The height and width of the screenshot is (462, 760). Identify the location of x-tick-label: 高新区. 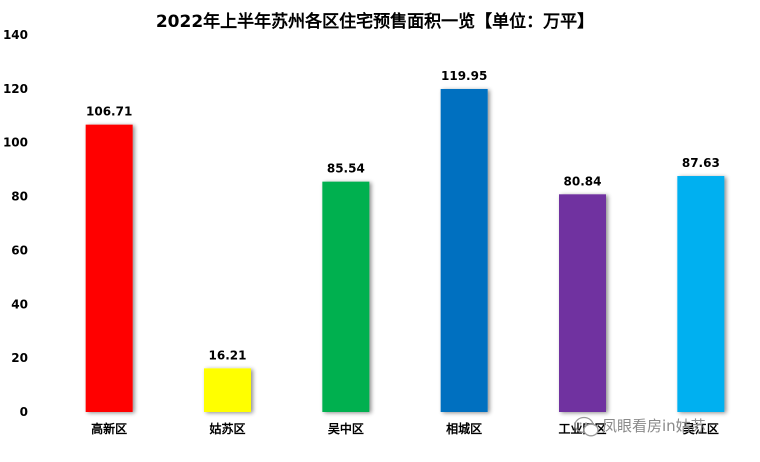
(109, 428).